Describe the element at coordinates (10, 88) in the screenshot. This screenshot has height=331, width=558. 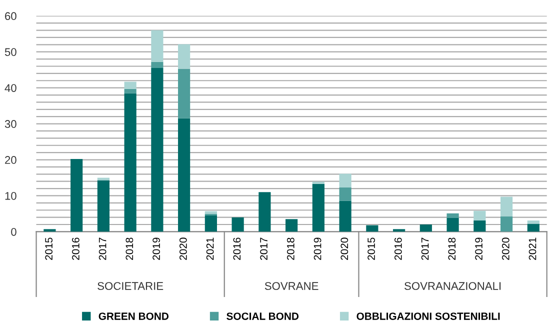
I see `y-tick-label: 40` at that location.